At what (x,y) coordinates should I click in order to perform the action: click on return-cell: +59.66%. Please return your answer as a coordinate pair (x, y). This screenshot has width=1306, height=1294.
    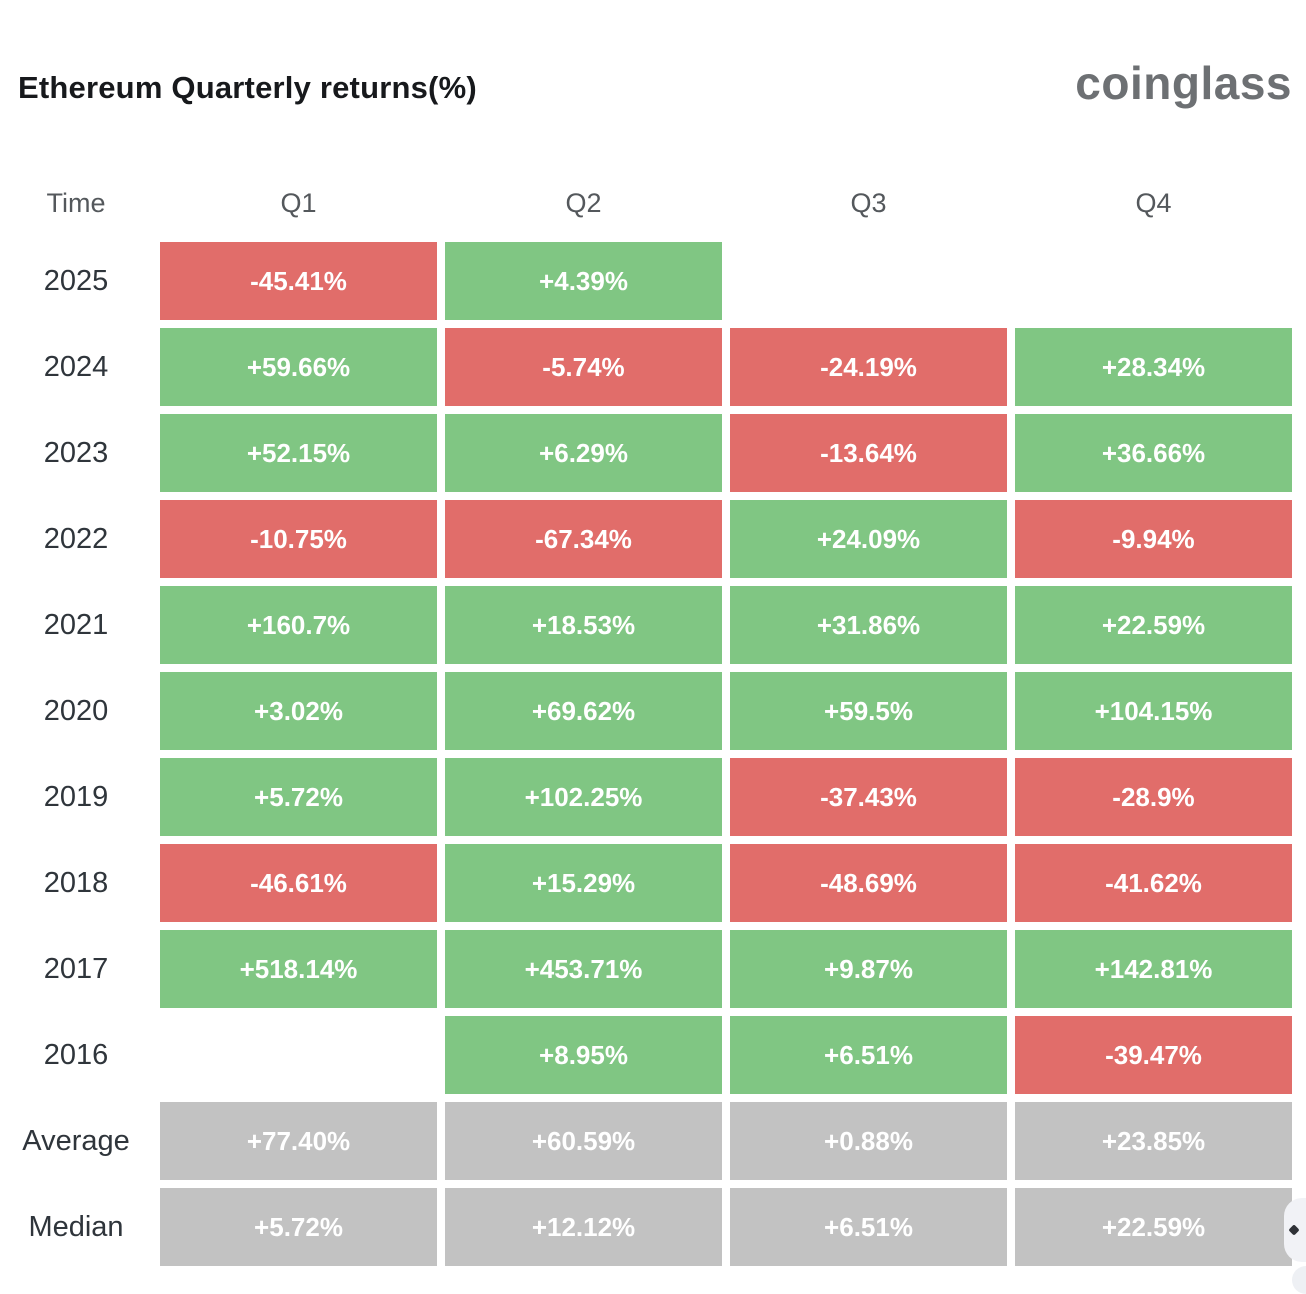
    Looking at the image, I should click on (298, 367).